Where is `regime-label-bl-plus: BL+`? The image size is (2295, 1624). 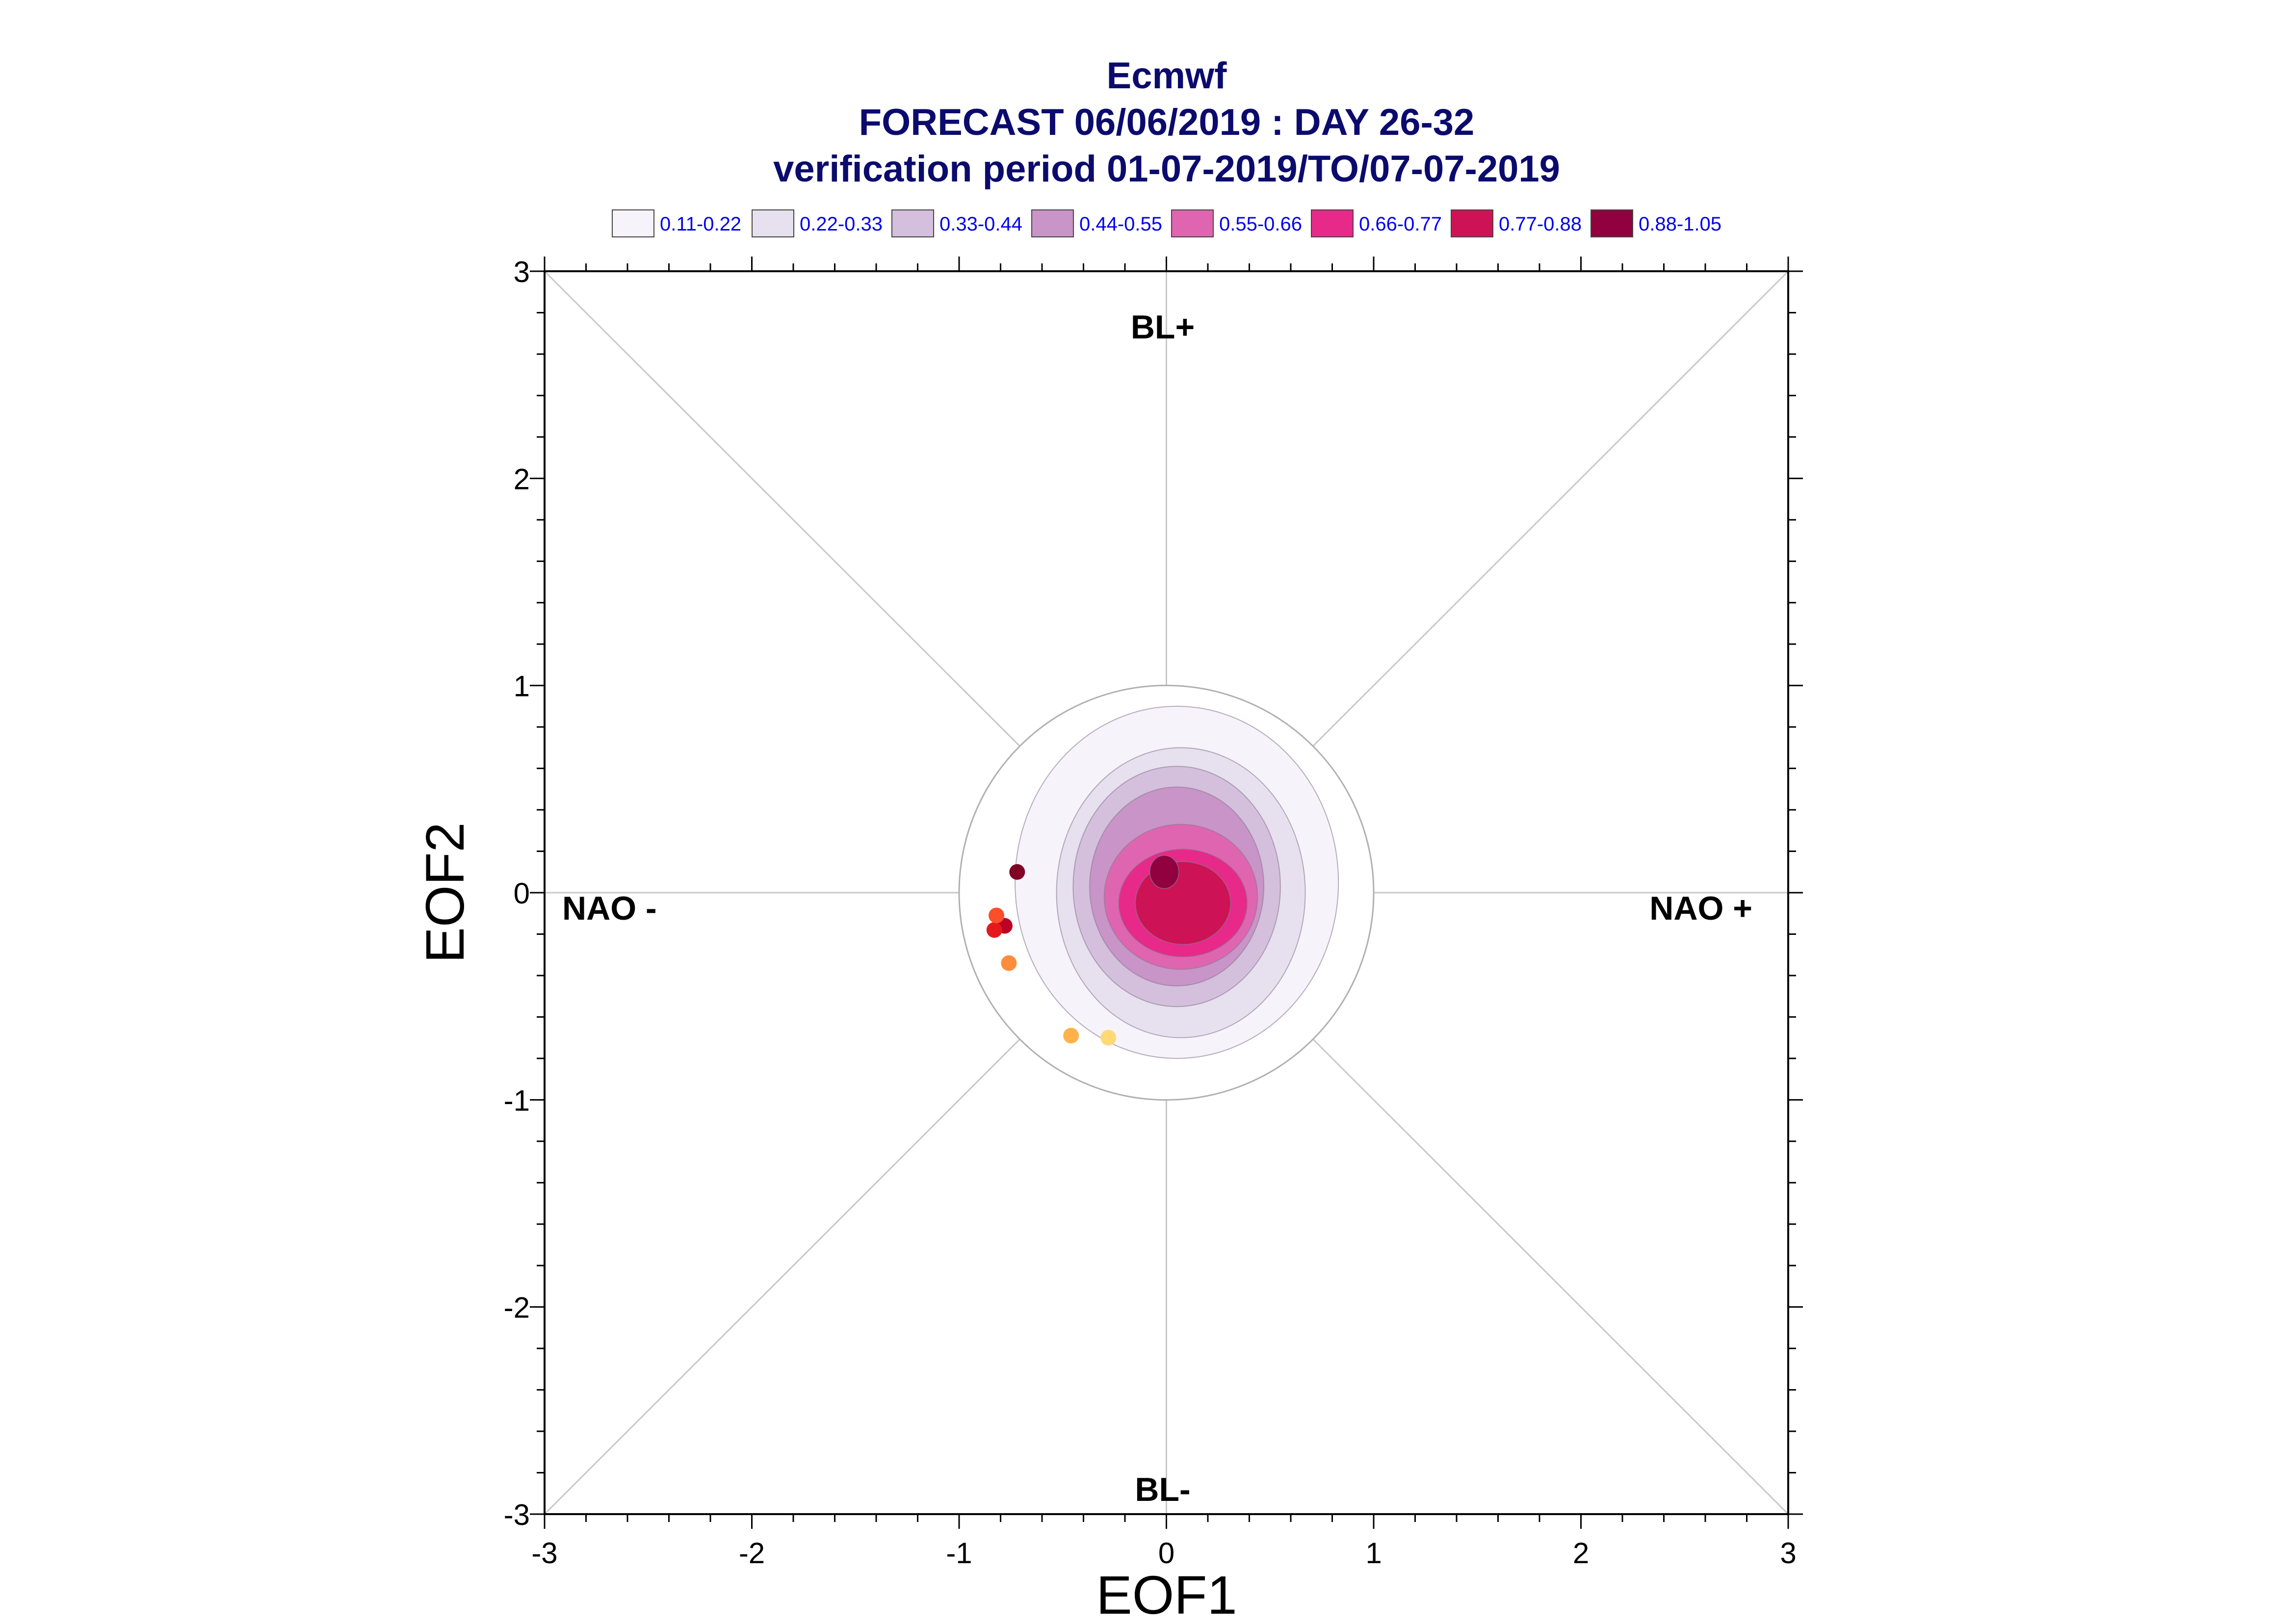
regime-label-bl-plus: BL+ is located at coordinates (1163, 327).